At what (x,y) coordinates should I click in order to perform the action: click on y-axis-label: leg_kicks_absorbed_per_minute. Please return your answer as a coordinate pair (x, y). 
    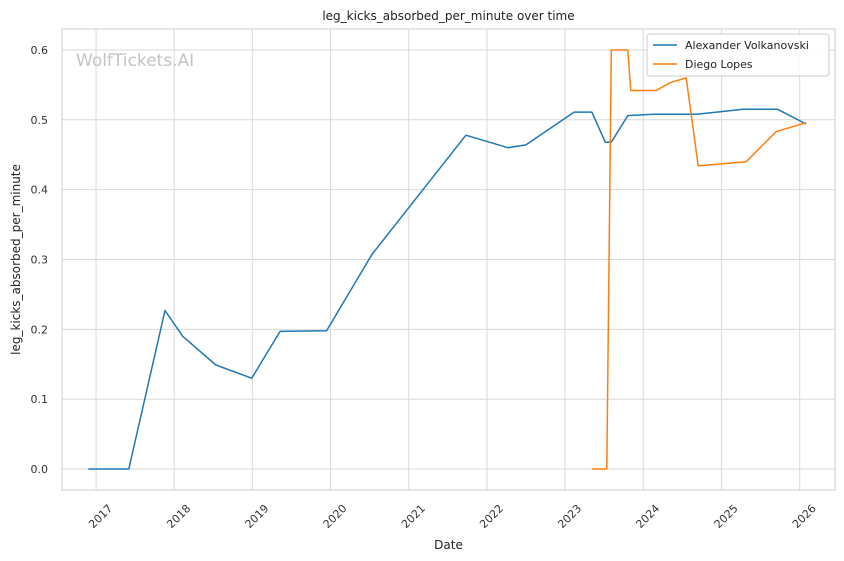
    Looking at the image, I should click on (16, 259).